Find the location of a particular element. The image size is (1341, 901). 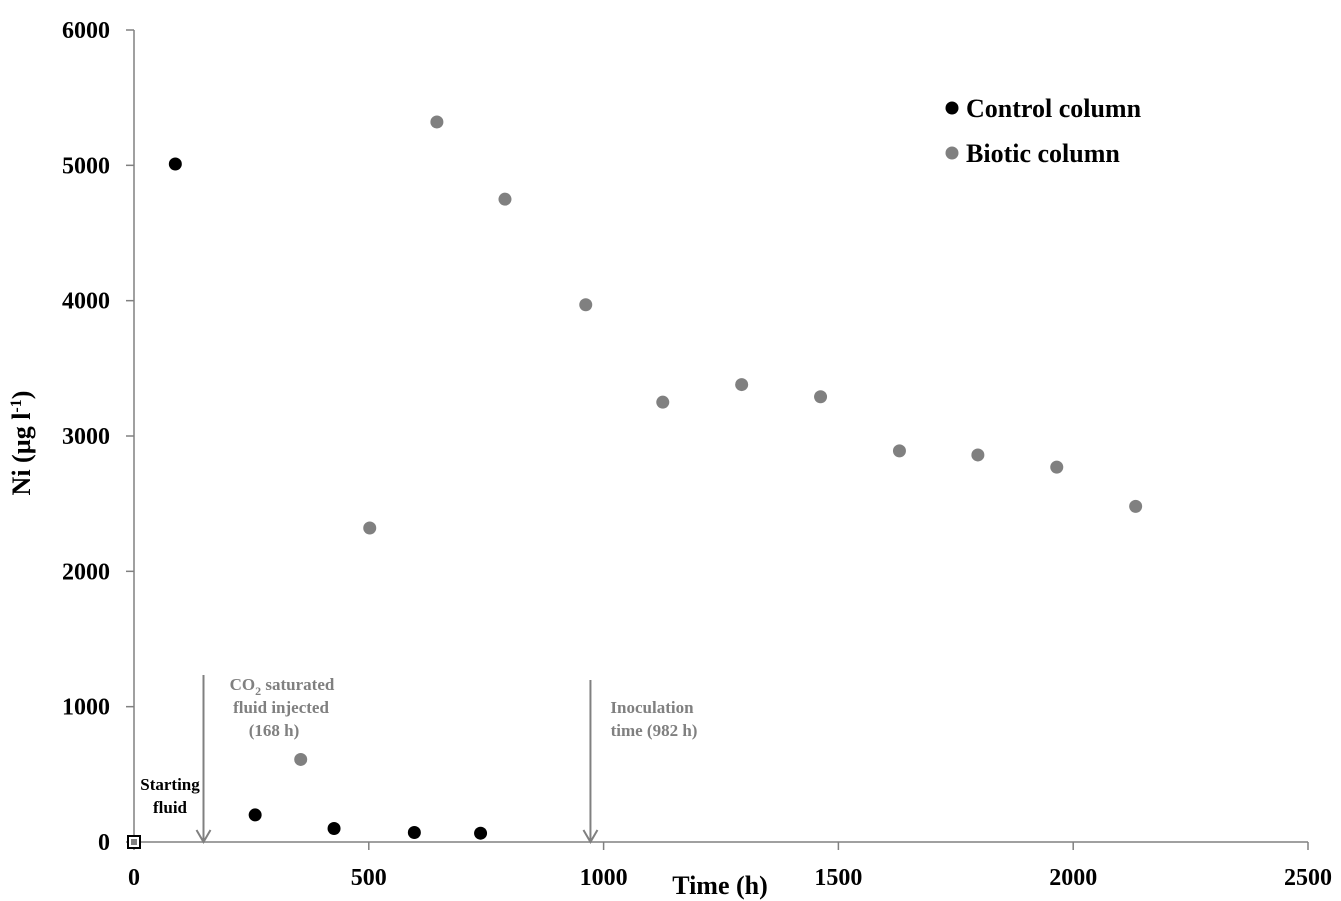

y-tick-label: 3000 is located at coordinates (86, 437).